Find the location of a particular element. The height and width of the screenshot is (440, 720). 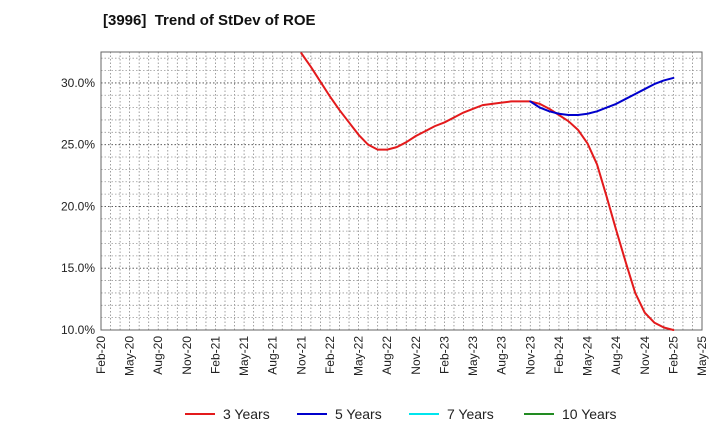

x-tick-label: Aug-22 is located at coordinates (387, 355).